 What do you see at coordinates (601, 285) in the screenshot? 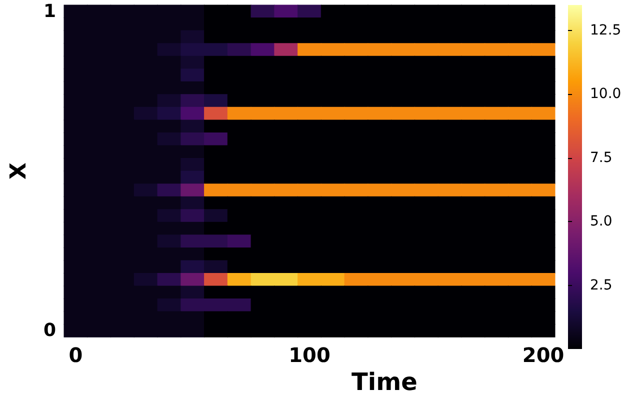
I see `color-bar-label: 2.5` at bounding box center [601, 285].